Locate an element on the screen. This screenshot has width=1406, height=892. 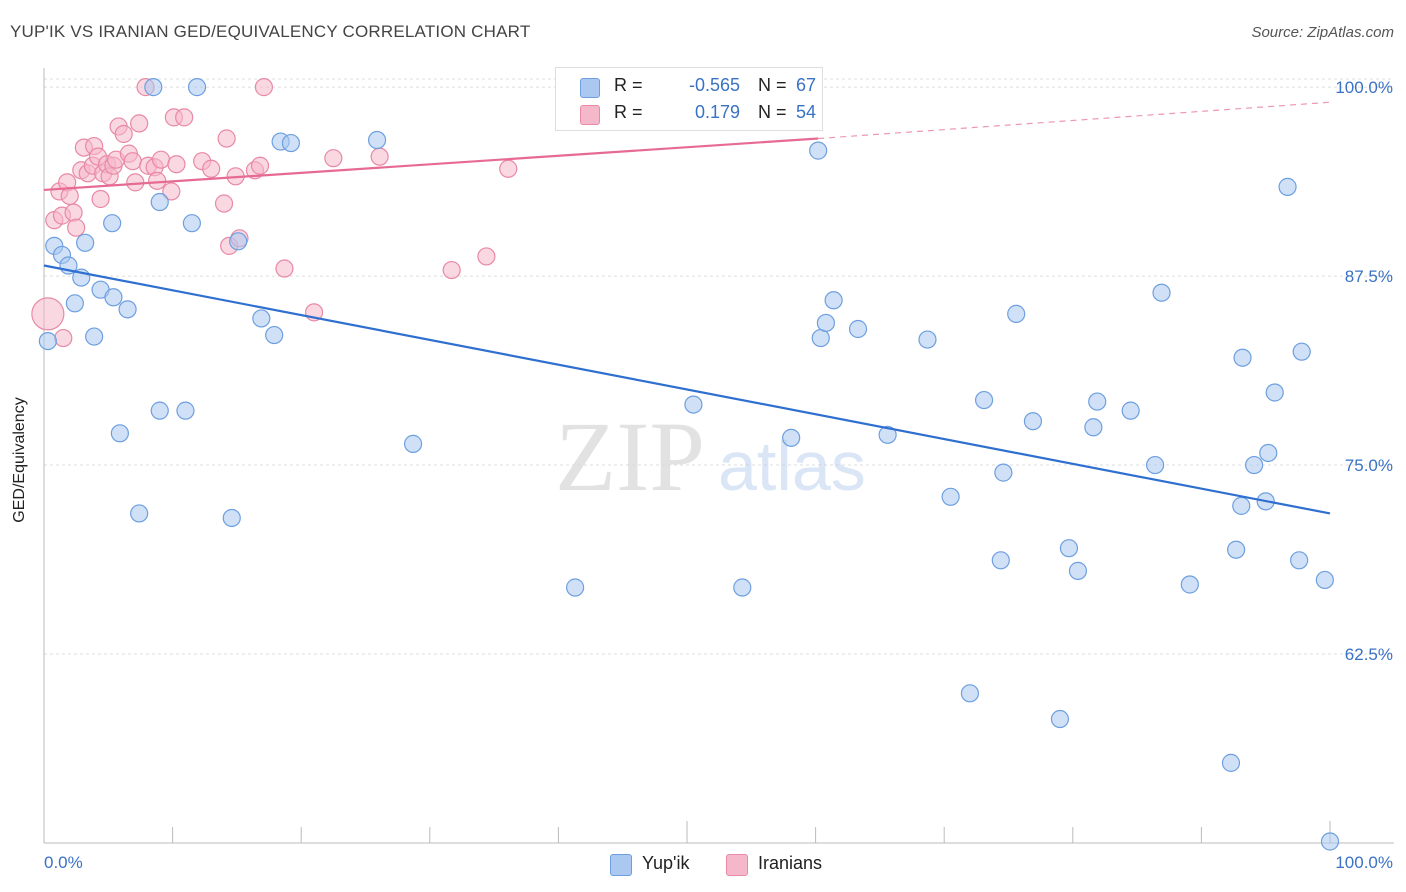
legend-label-yupik: Yup'ik is located at coordinates (666, 863).